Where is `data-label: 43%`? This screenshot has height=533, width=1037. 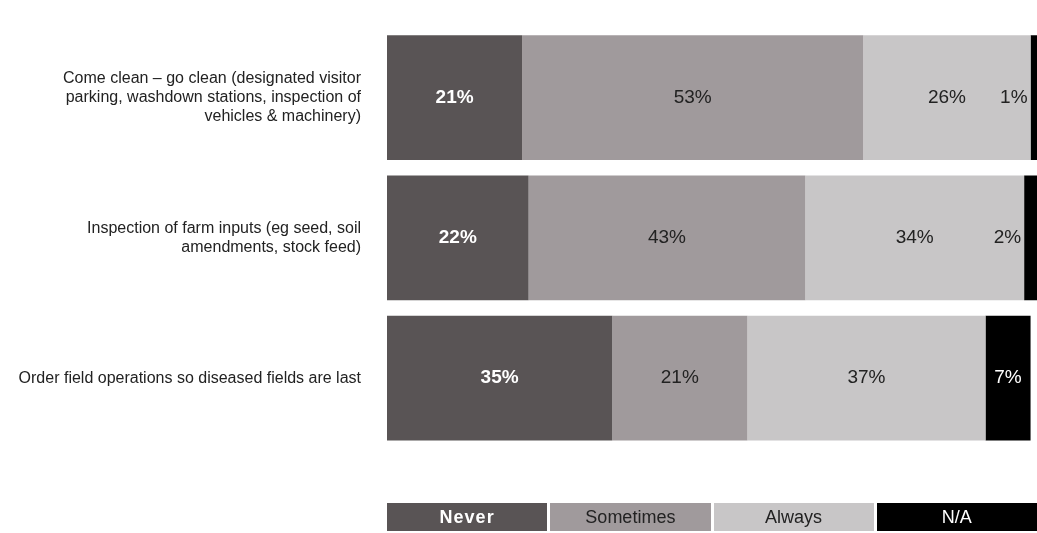 data-label: 43% is located at coordinates (667, 237).